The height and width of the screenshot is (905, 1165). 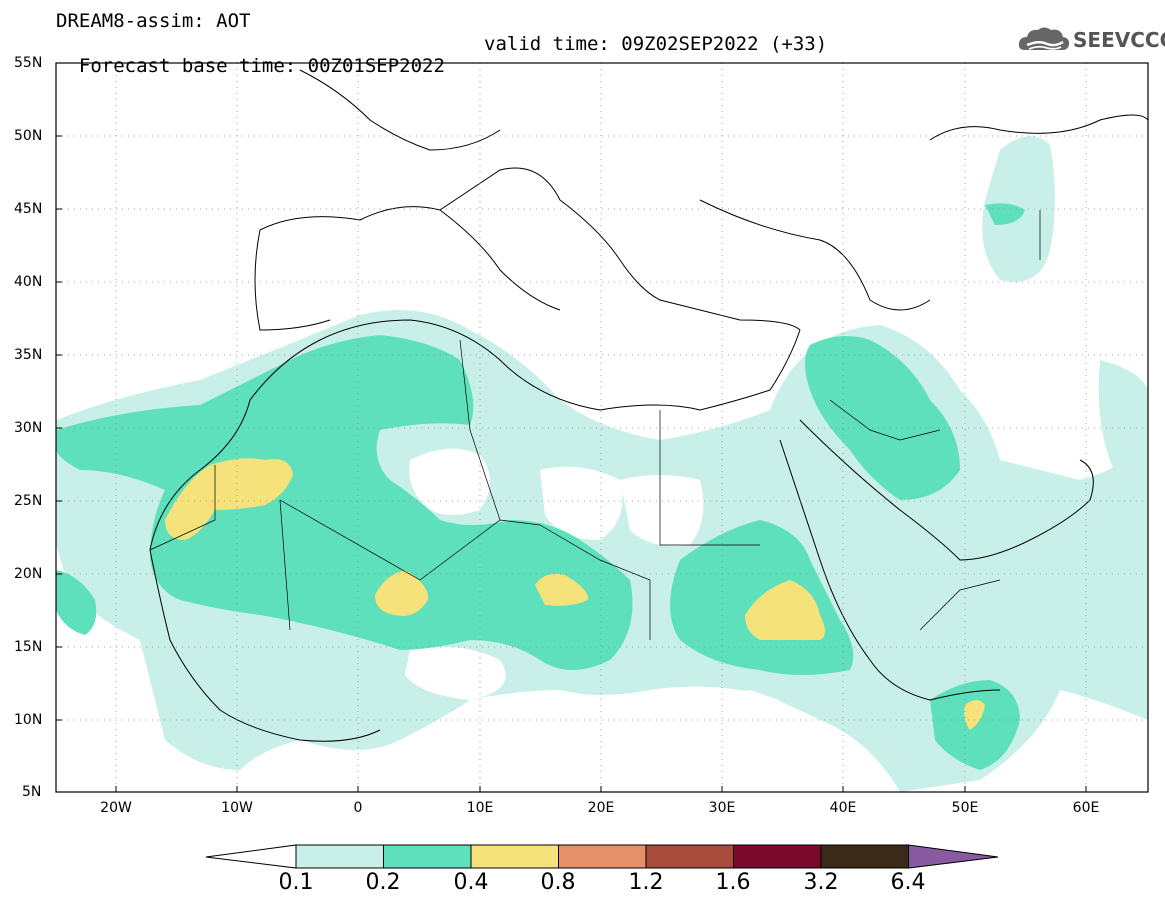 I want to click on aot-band-mid-atlantic, so click(x=76, y=602).